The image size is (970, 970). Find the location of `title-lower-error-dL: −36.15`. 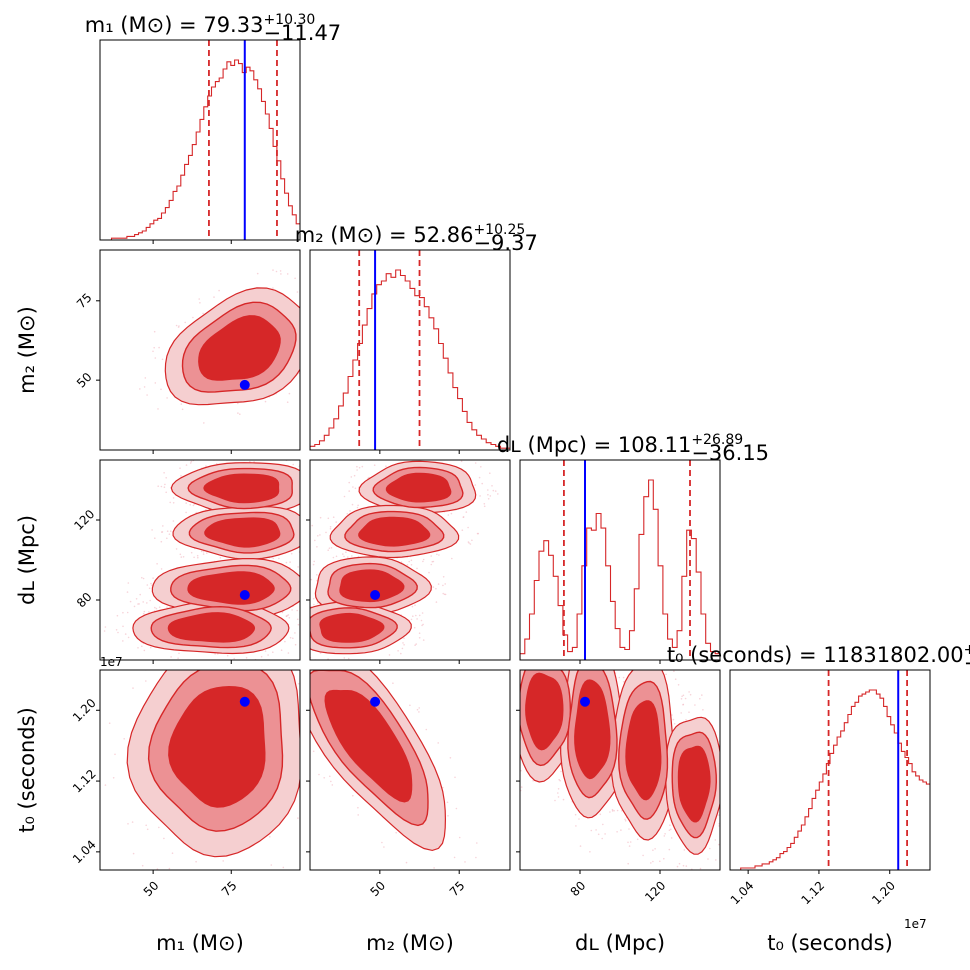

title-lower-error-dL: −36.15 is located at coordinates (730, 453).